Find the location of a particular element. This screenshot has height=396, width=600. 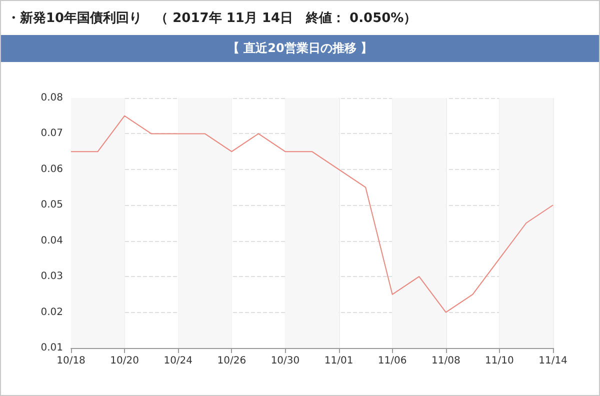

x-tick-label: 10/24 is located at coordinates (178, 361).